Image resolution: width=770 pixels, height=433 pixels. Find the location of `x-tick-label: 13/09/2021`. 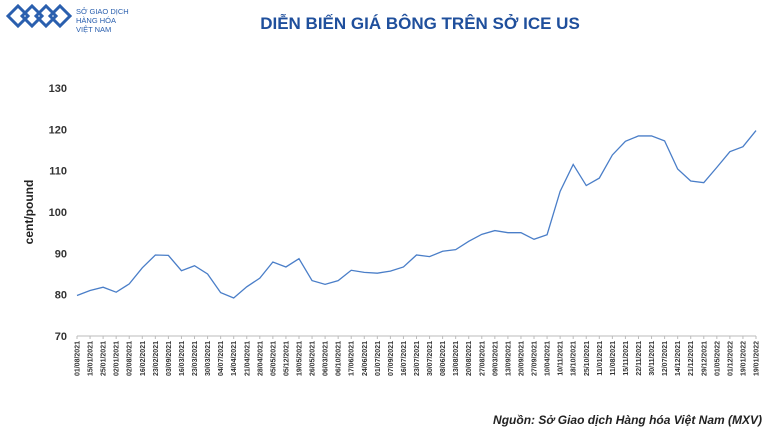

x-tick-label: 13/09/2021 is located at coordinates (508, 358).